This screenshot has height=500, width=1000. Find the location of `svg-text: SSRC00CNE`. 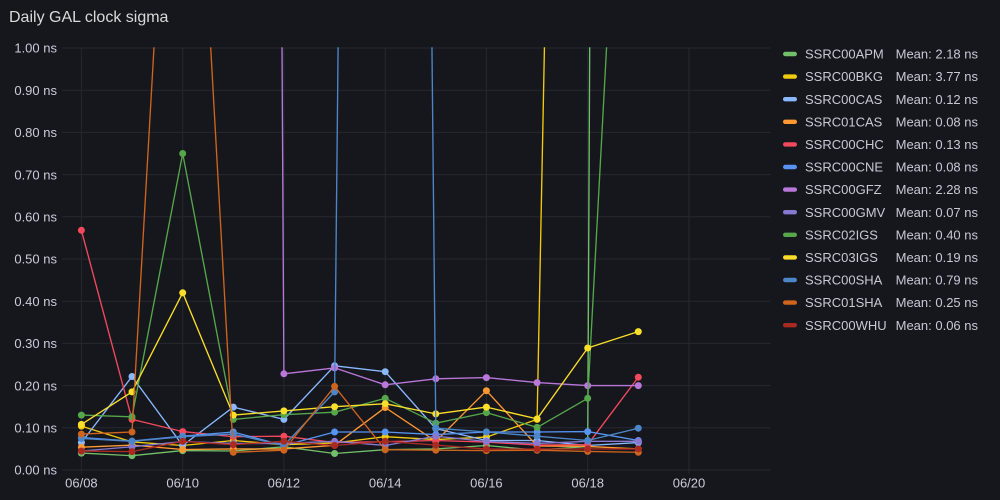

svg-text: SSRC00CNE is located at coordinates (844, 167).